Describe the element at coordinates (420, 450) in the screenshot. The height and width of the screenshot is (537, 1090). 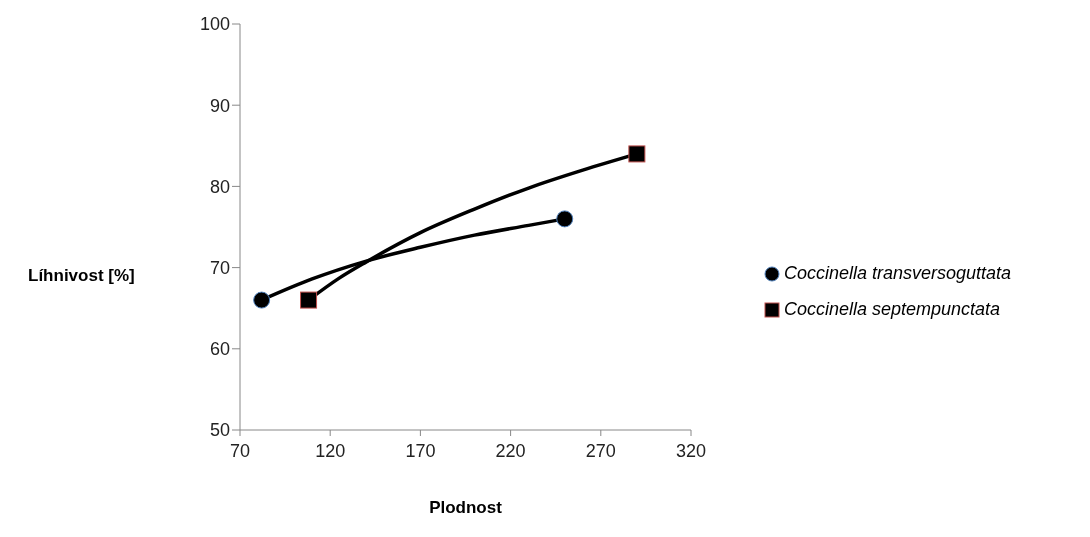
I see `x-tick-label: 170` at that location.